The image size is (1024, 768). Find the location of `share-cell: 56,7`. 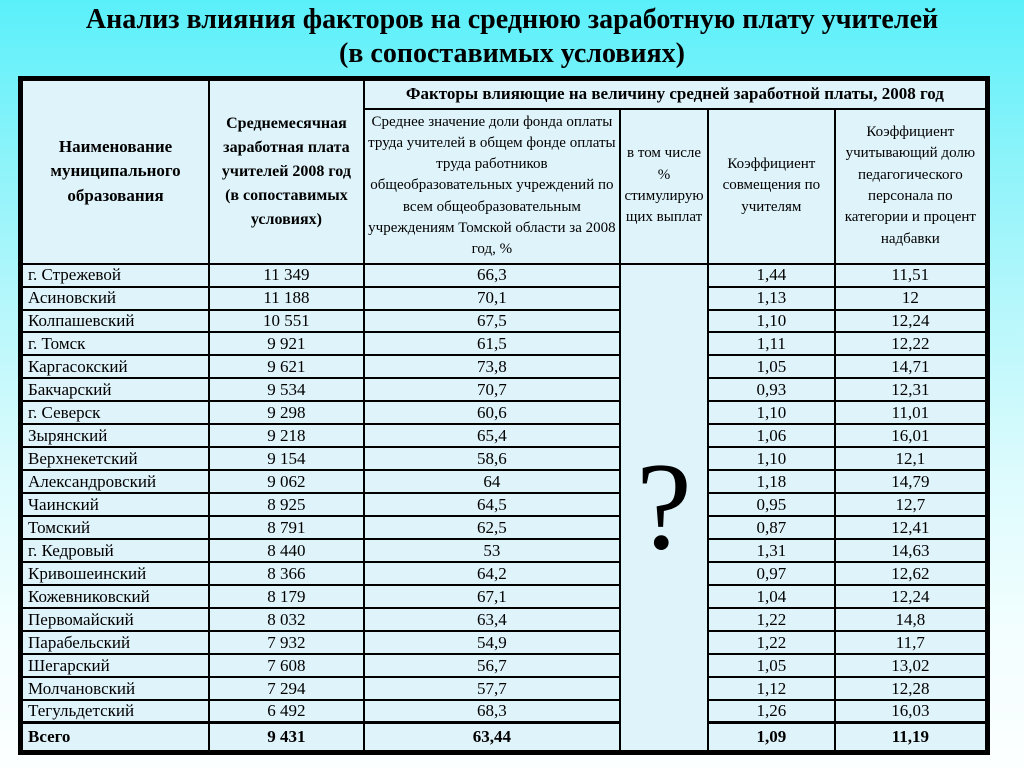

share-cell: 56,7 is located at coordinates (492, 666).